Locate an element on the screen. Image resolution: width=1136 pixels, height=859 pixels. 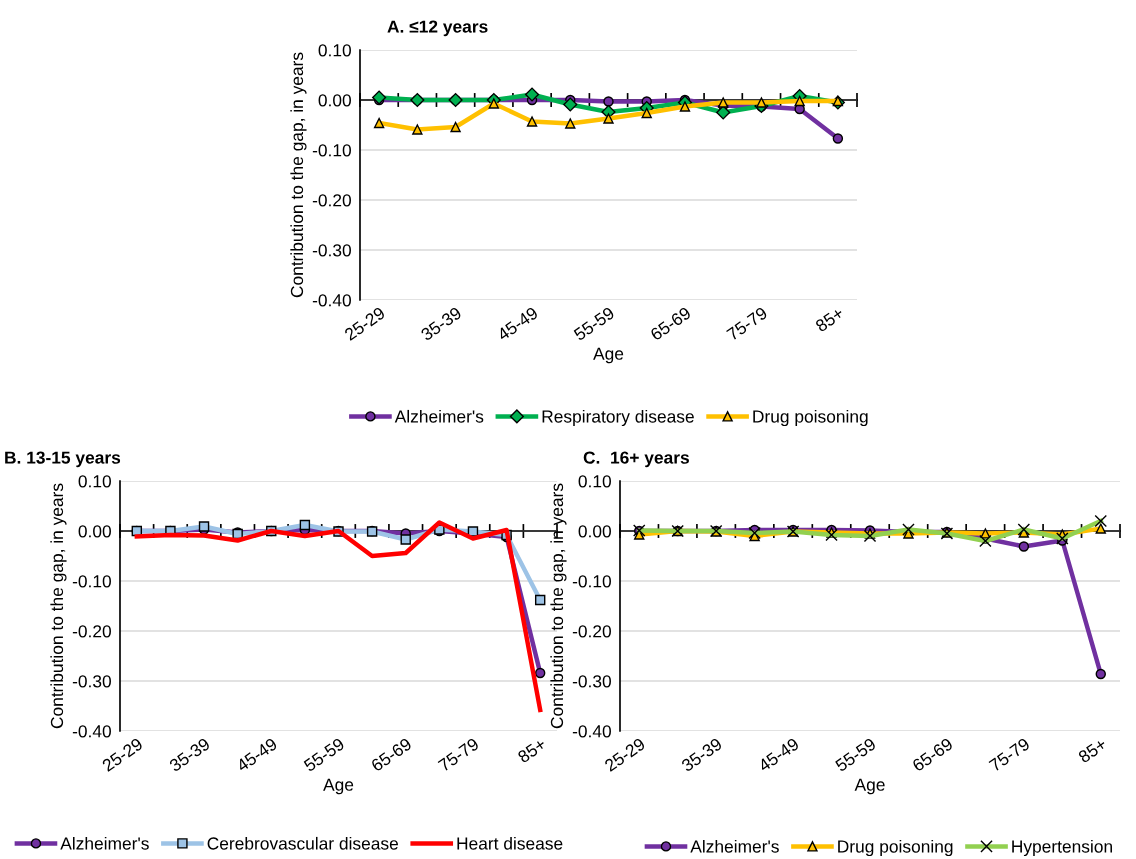
legend-label: Heart disease is located at coordinates (510, 843).